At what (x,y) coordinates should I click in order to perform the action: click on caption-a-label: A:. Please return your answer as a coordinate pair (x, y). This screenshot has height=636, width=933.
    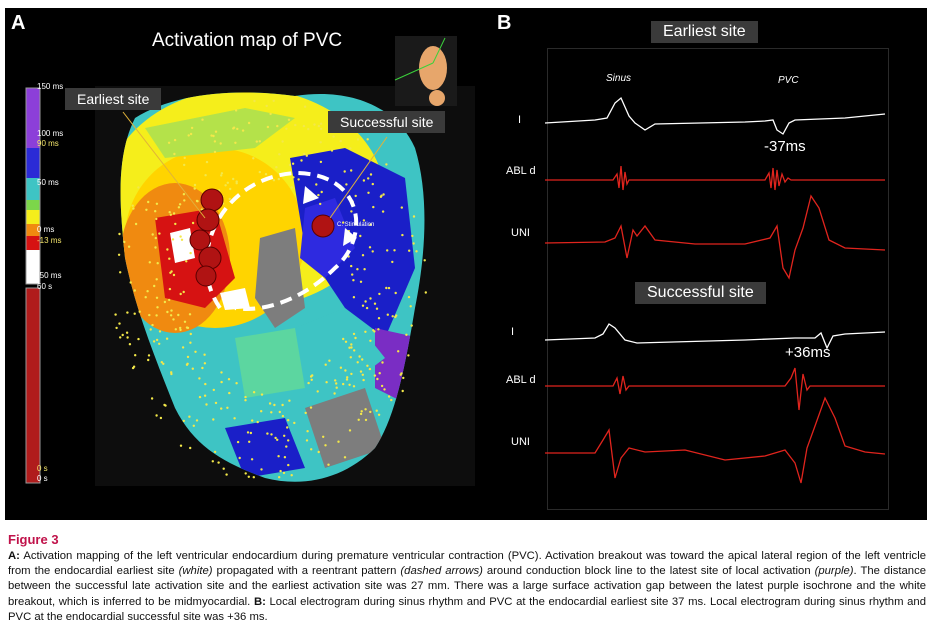
    Looking at the image, I should click on (14, 556).